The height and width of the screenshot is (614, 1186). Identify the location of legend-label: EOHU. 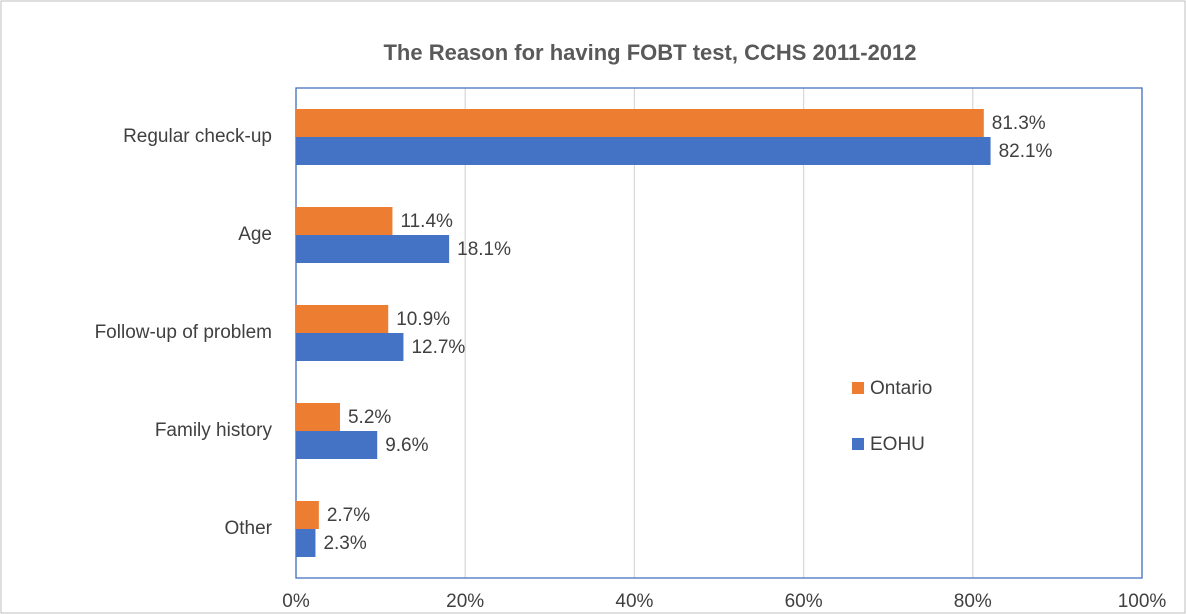
(897, 444).